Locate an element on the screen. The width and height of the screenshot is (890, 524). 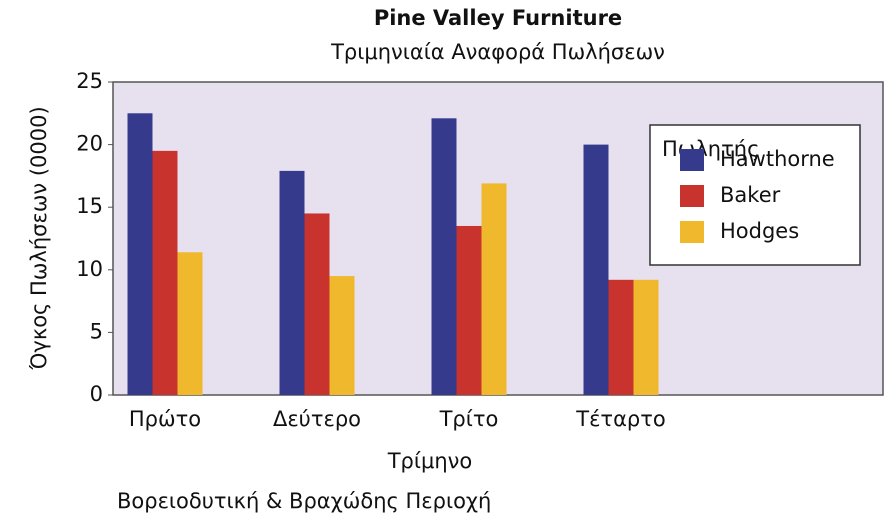
y-axis-label: Όγκος Πωλήσεων (0000) is located at coordinates (39, 238).